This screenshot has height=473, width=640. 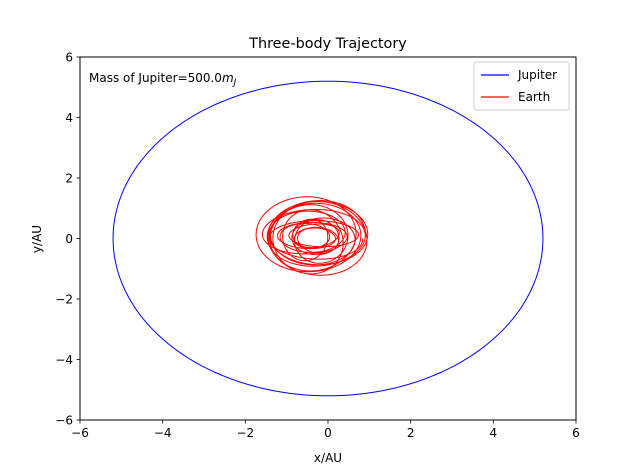 I want to click on x-tick-label: −2, so click(x=245, y=433).